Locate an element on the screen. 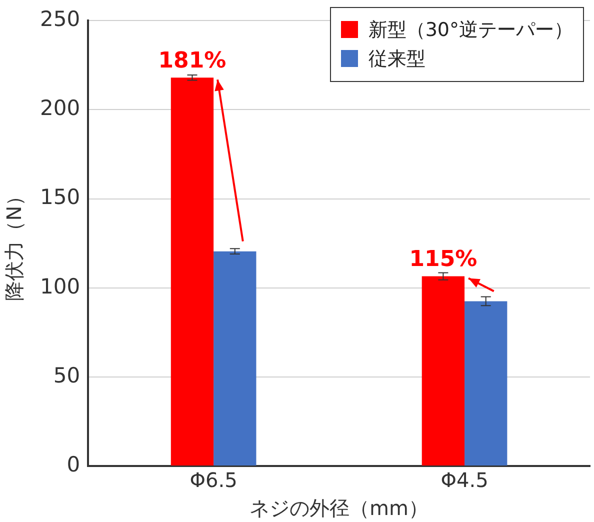 The height and width of the screenshot is (522, 594). x-tick-label: Φ4.5 is located at coordinates (464, 480).